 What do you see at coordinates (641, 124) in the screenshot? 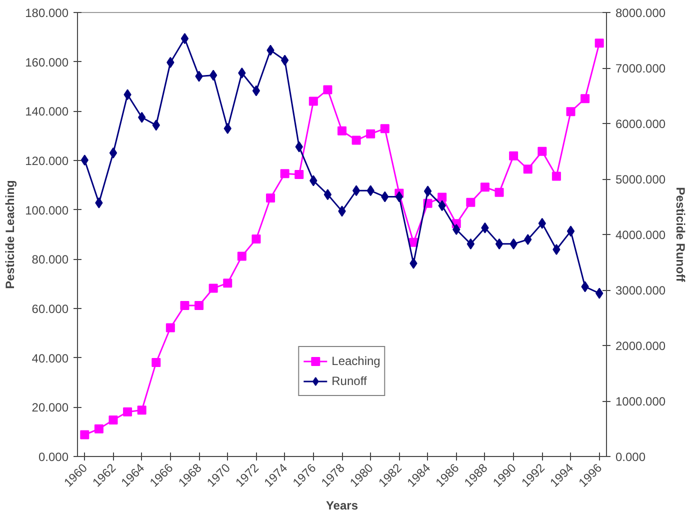
I see `y2-tick-label: 6000.000` at bounding box center [641, 124].